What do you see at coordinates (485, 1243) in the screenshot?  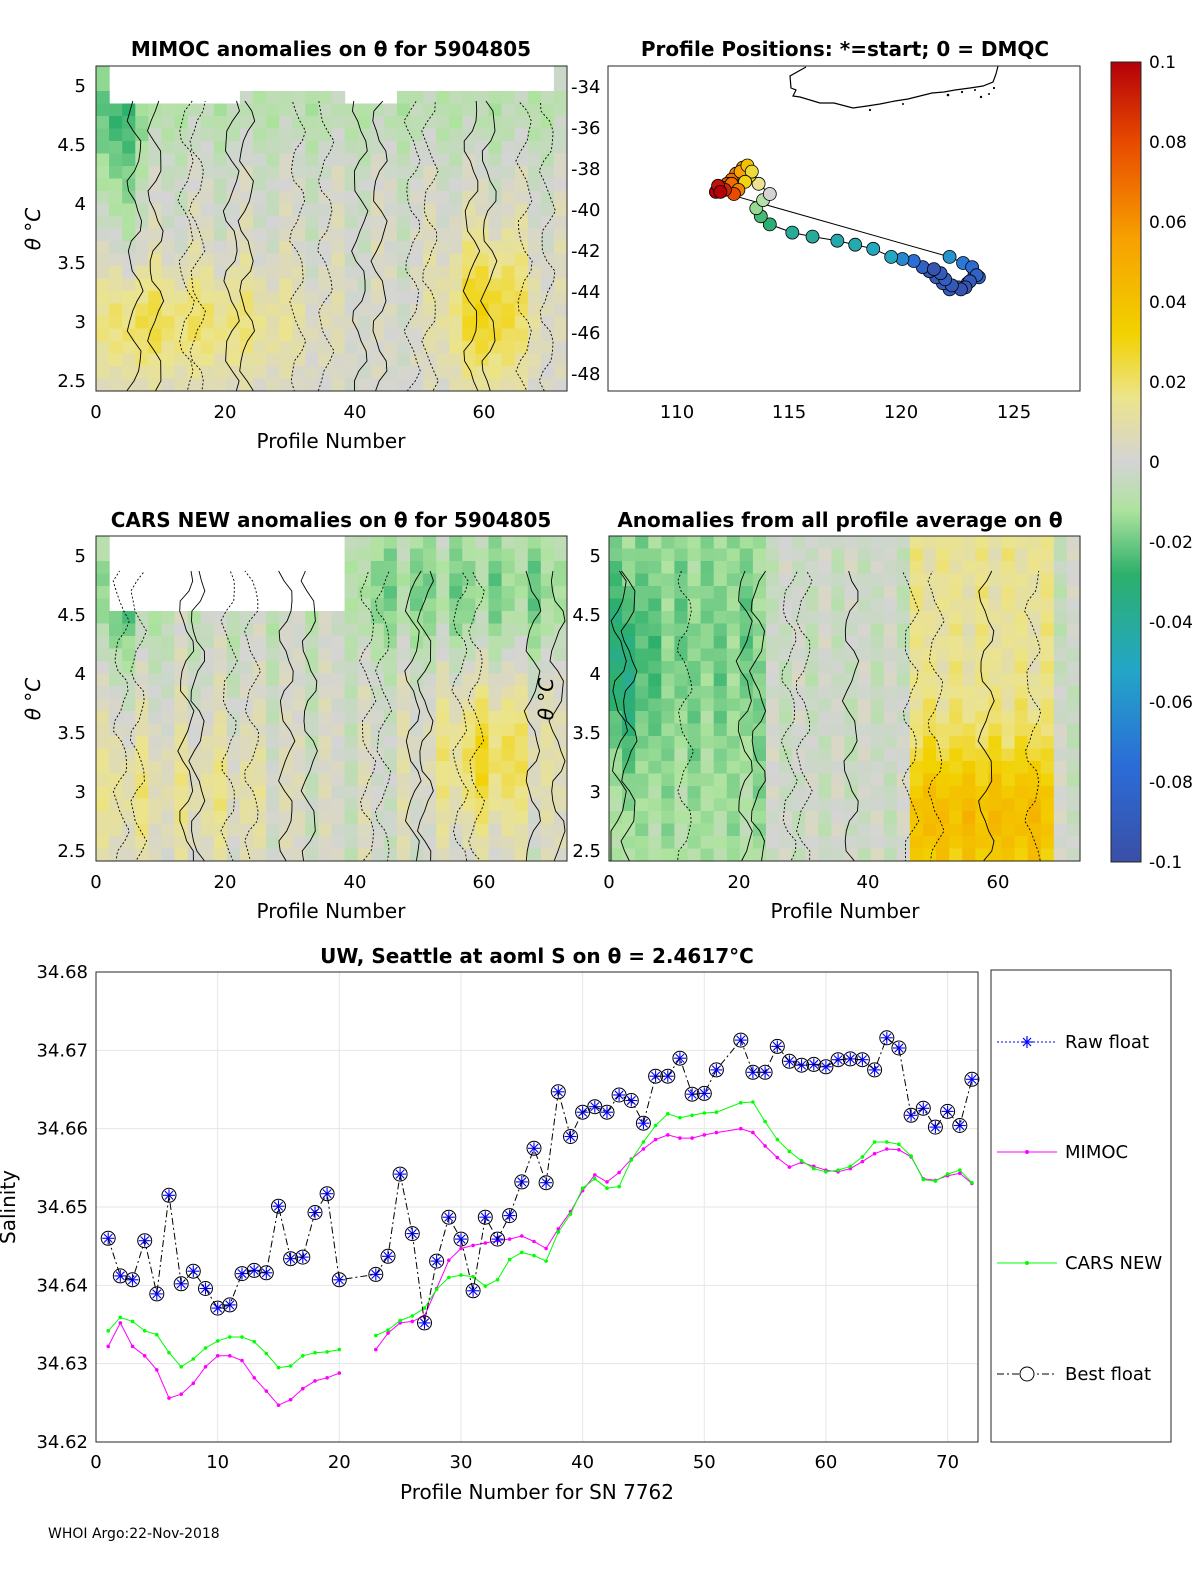 I see `series-point-mimoc` at bounding box center [485, 1243].